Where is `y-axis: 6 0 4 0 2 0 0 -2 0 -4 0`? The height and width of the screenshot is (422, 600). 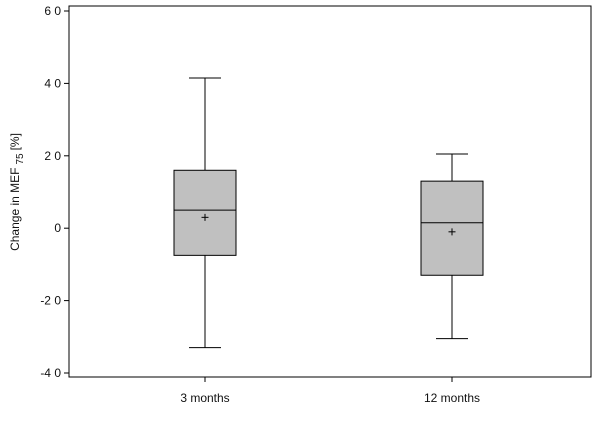 y-axis: 6 0 4 0 2 0 0 -2 0 -4 0 is located at coordinates (54, 192).